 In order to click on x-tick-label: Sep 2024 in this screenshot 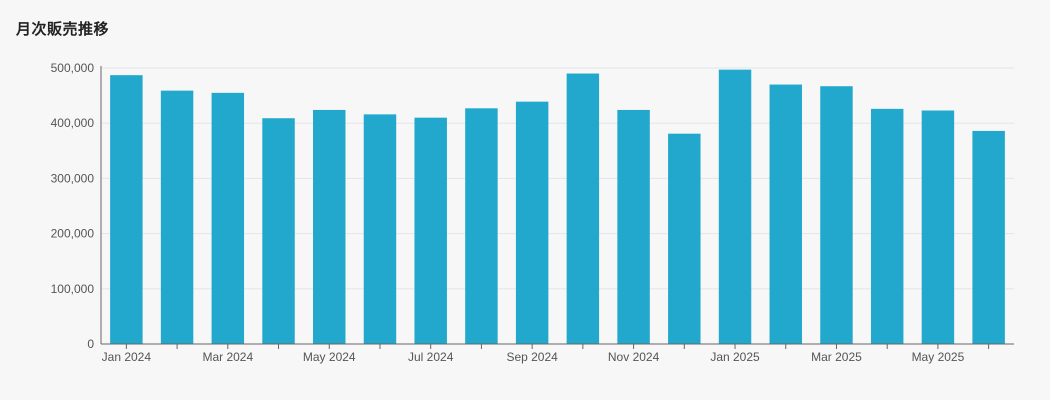, I will do `click(532, 357)`.